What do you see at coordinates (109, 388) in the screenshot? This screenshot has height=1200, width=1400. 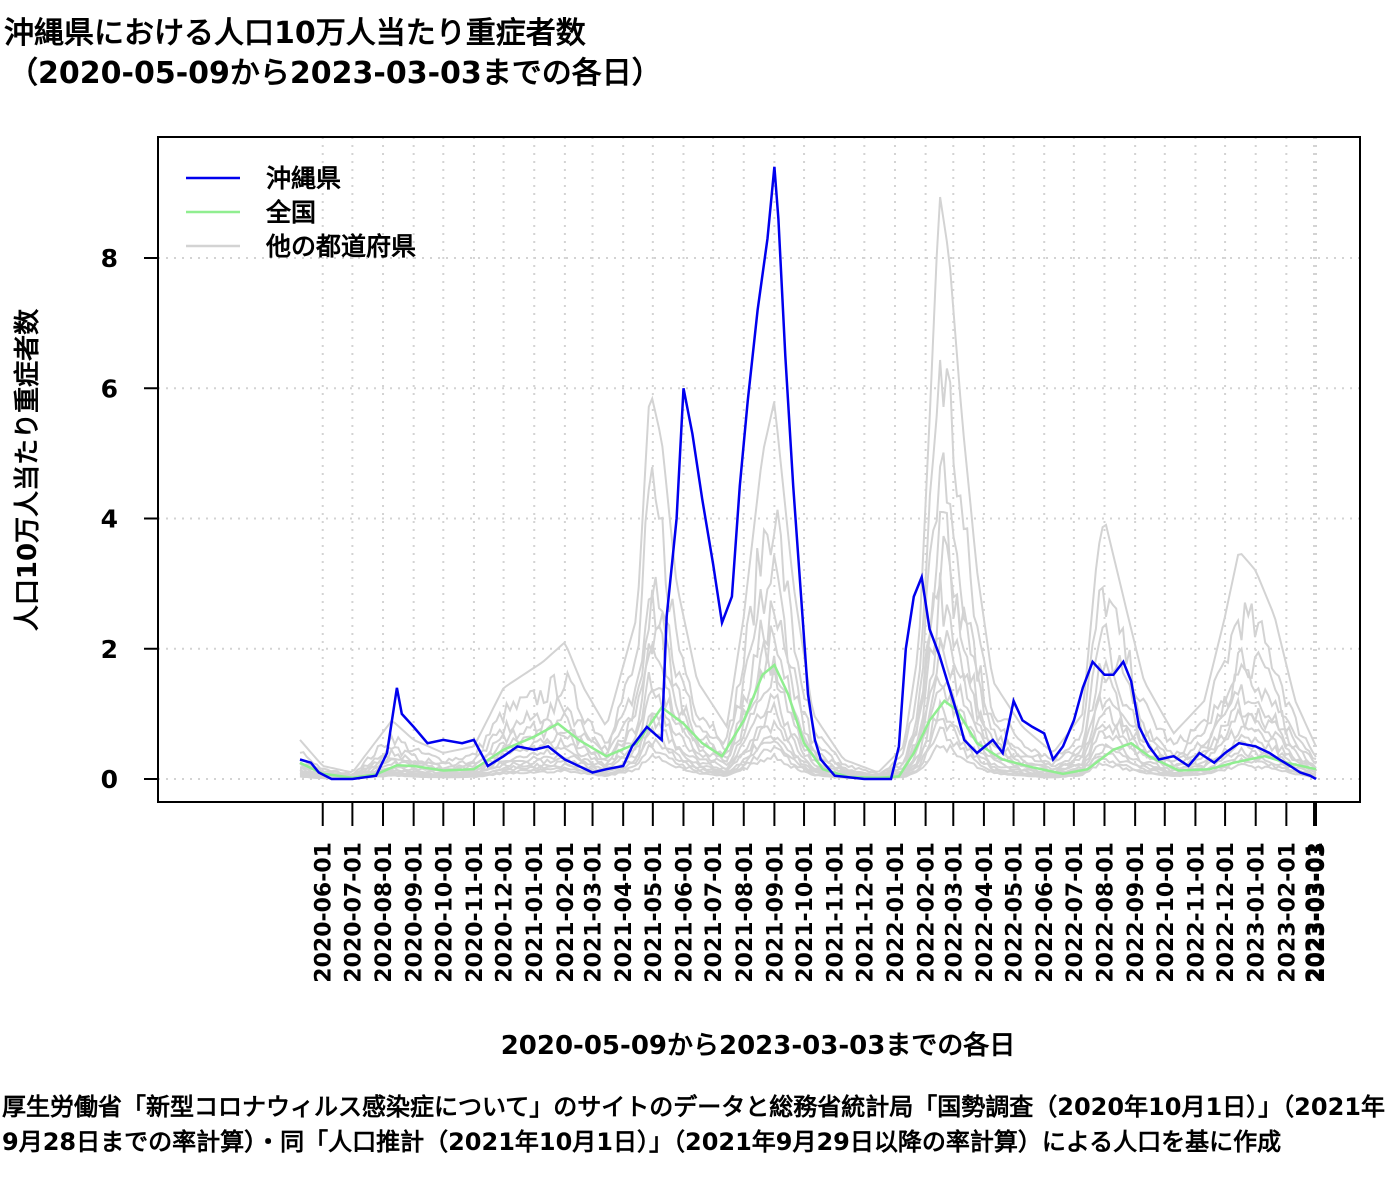 I see `y-tick-label: 6` at bounding box center [109, 388].